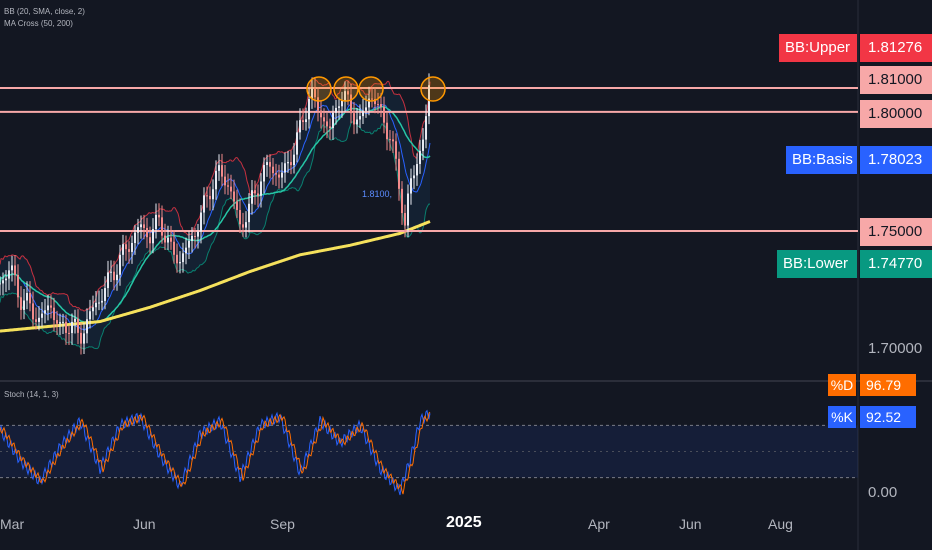 The height and width of the screenshot is (550, 932). Describe the element at coordinates (464, 522) in the screenshot. I see `x-tick-3: 2025` at that location.